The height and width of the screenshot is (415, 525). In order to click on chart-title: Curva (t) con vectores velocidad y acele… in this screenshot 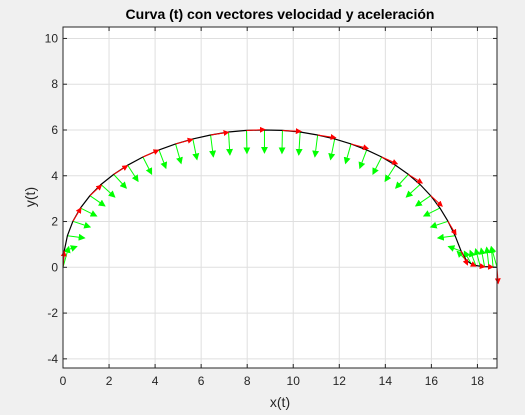, I will do `click(280, 14)`.